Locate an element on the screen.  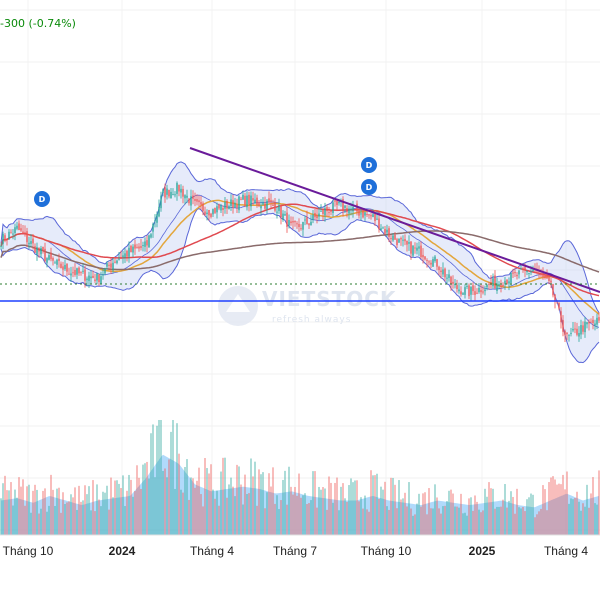
dividend-marker-icon: D is located at coordinates (369, 187).